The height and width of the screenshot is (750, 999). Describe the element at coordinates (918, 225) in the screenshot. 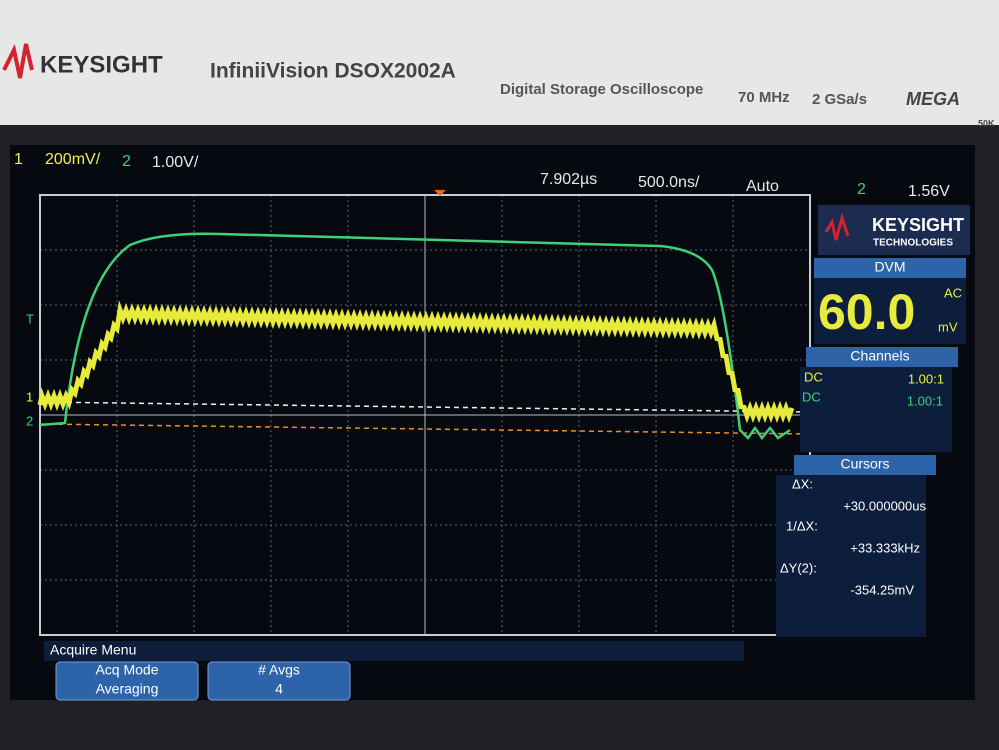

I see `sidebar-logo: KEYSIGHT` at that location.